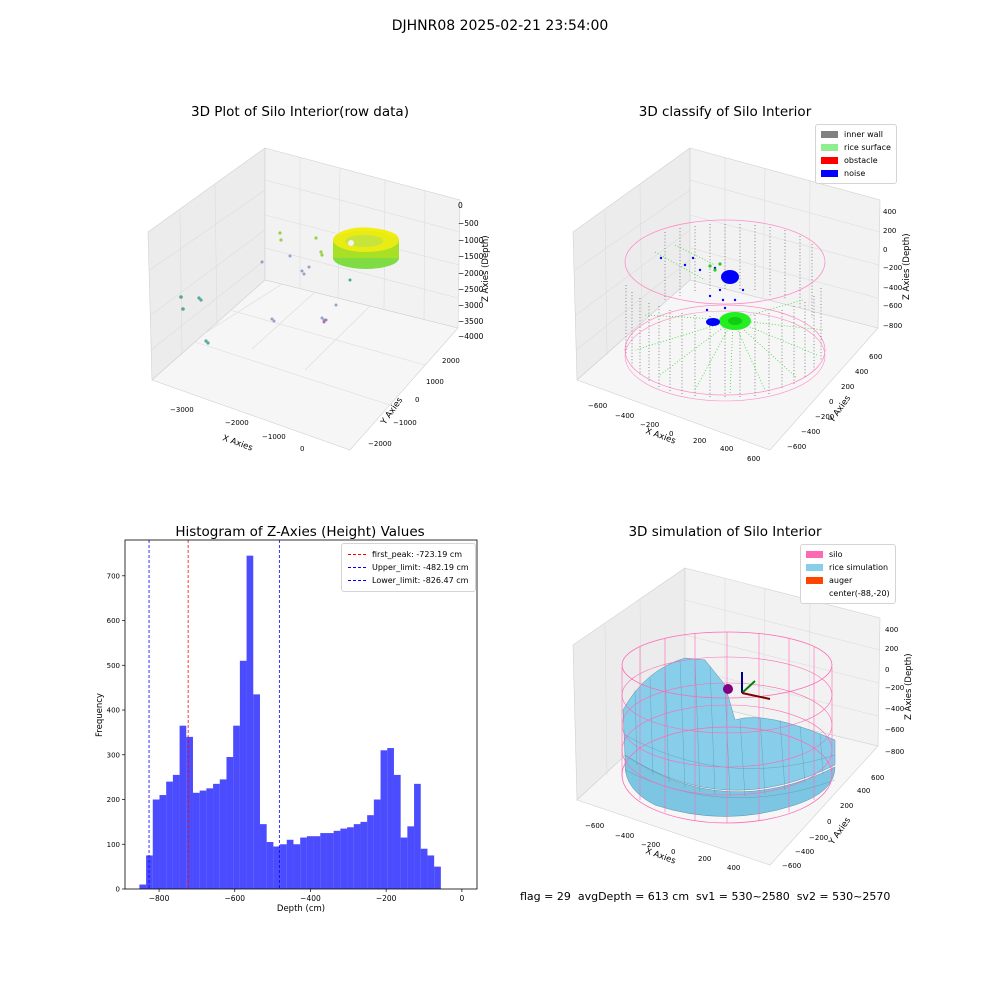 Image resolution: width=1000 pixels, height=1000 pixels. Describe the element at coordinates (841, 580) in the screenshot. I see `legend-label: auger` at that location.